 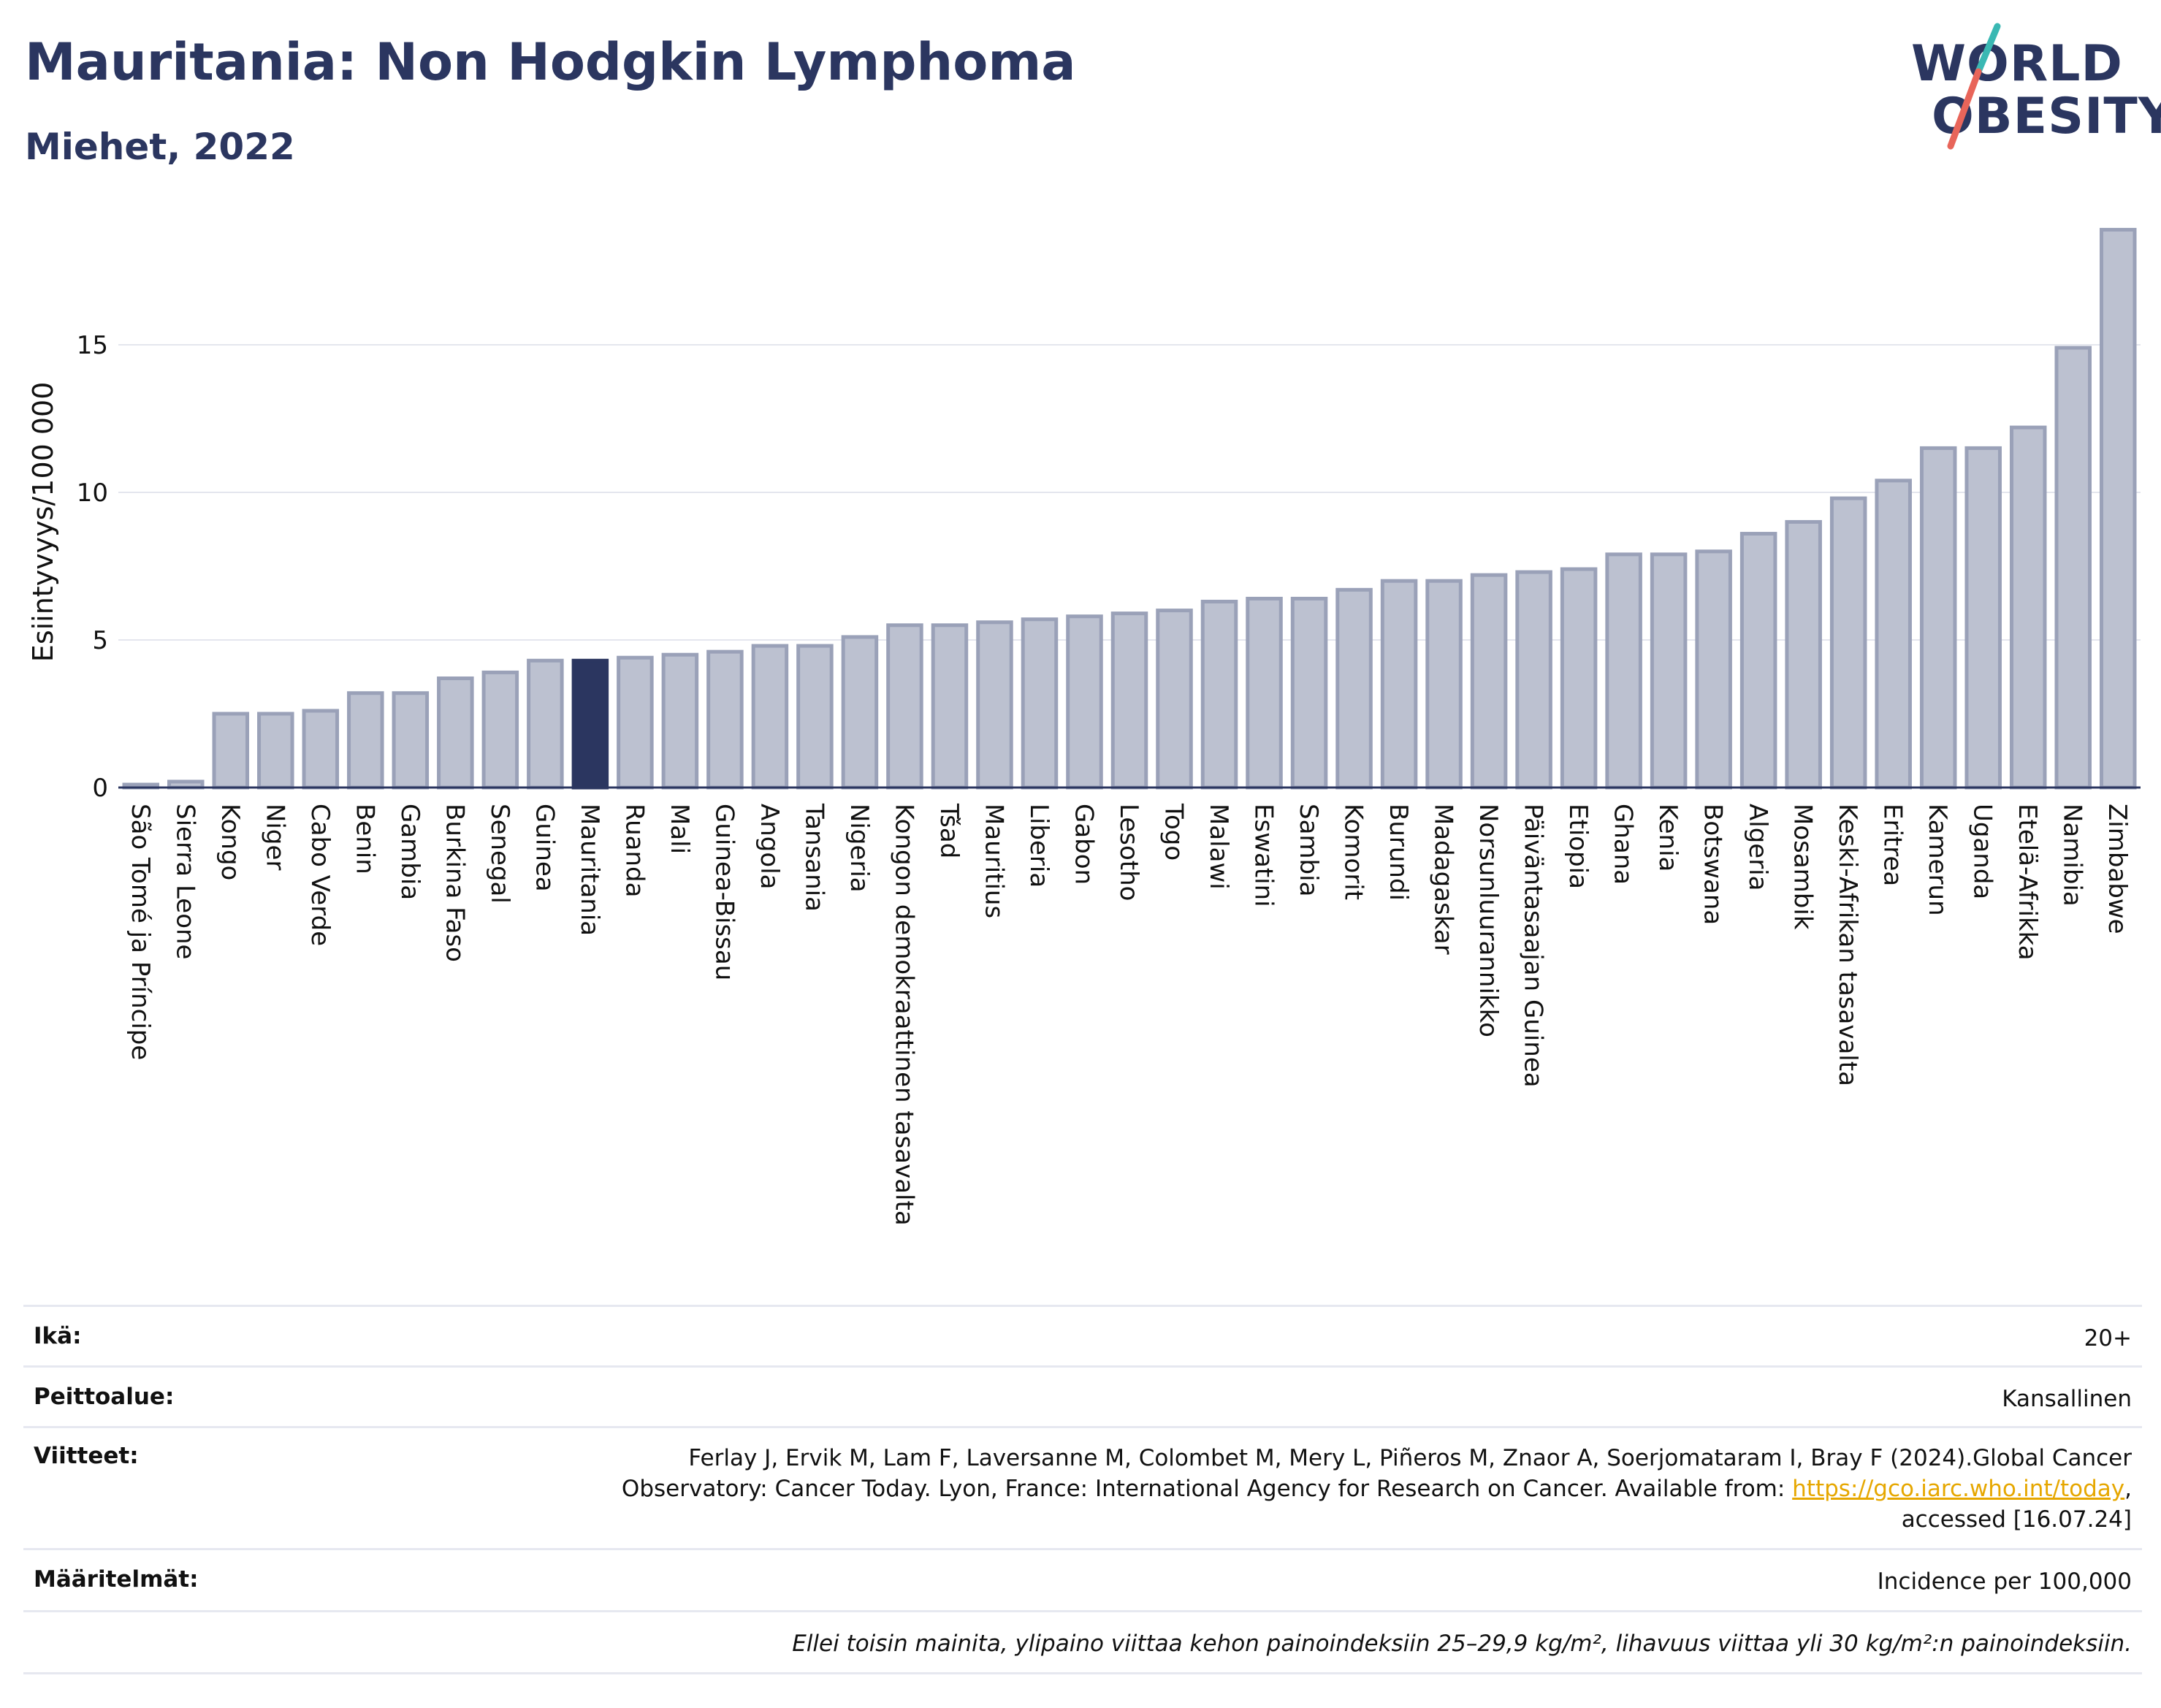 I want to click on x-tick-label: Burkina Faso, so click(x=454, y=883).